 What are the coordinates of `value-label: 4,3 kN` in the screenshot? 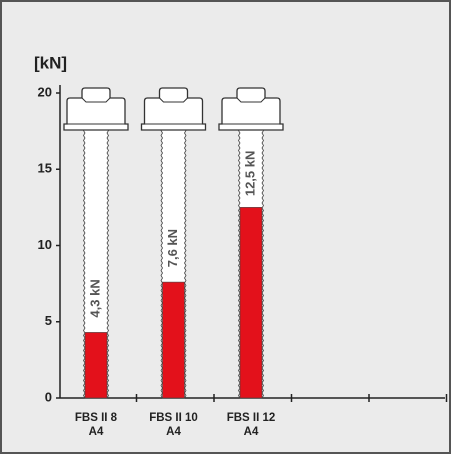 It's located at (94, 298).